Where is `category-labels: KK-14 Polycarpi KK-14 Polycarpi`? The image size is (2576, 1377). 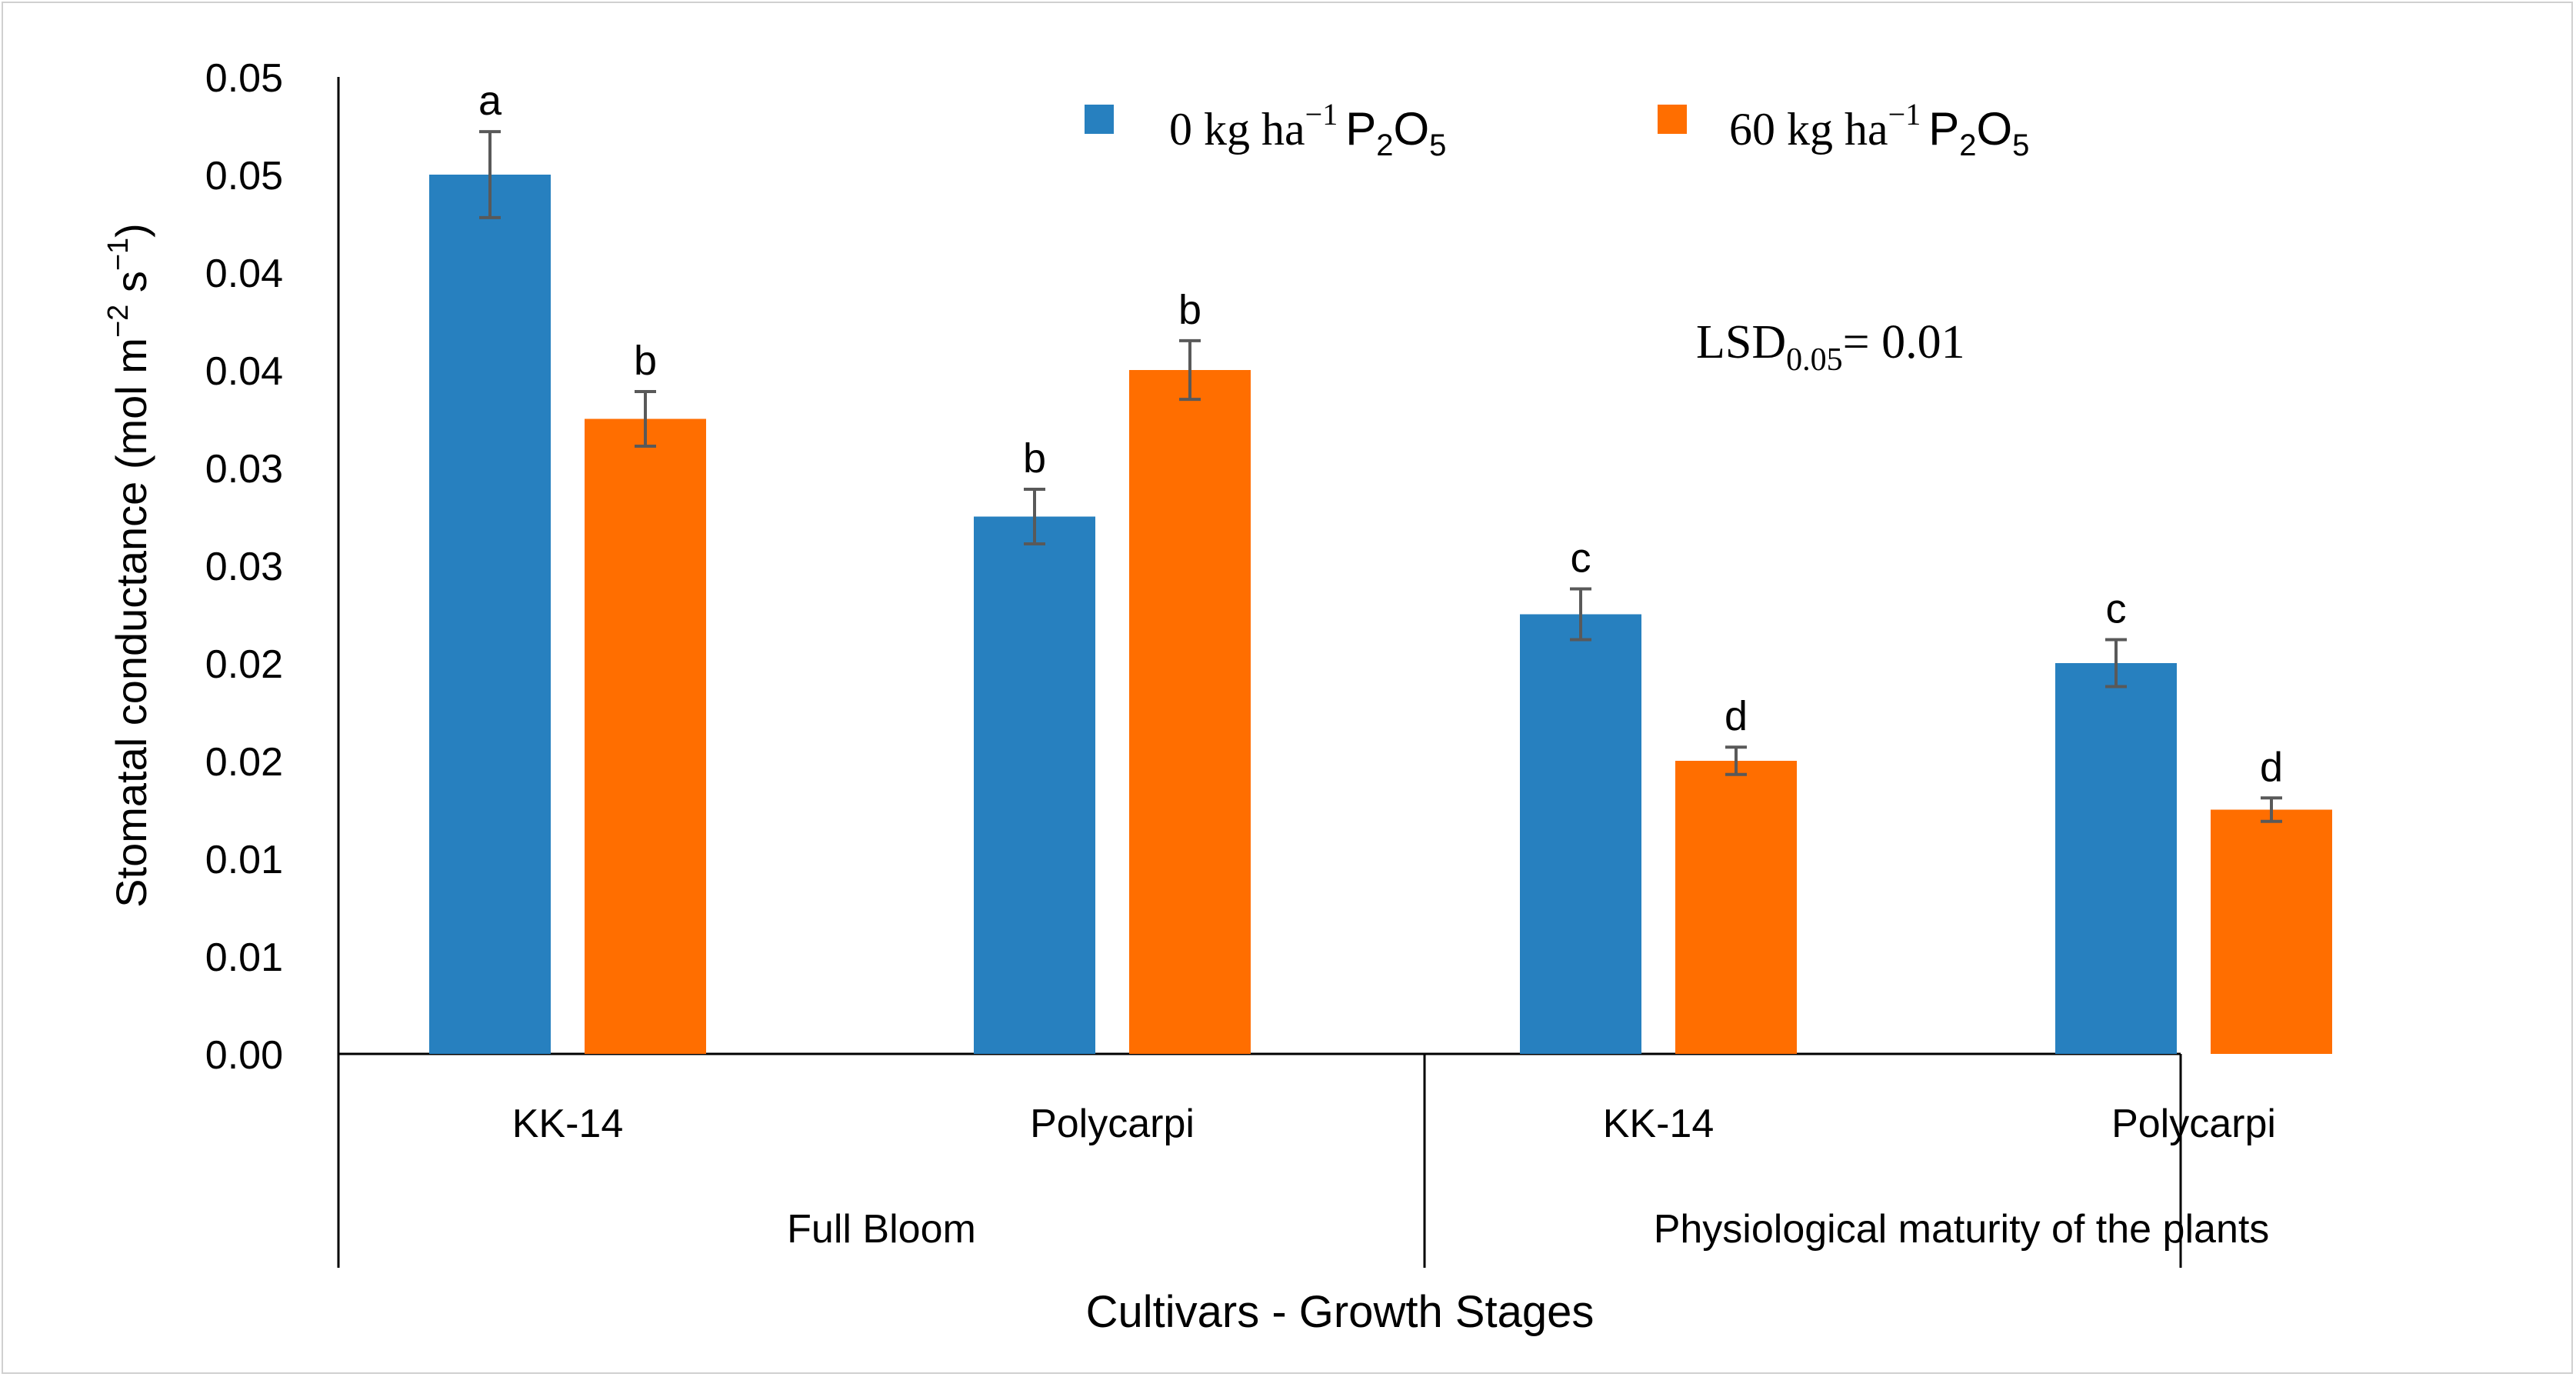
category-labels: KK-14 Polycarpi KK-14 Polycarpi is located at coordinates (1394, 1124).